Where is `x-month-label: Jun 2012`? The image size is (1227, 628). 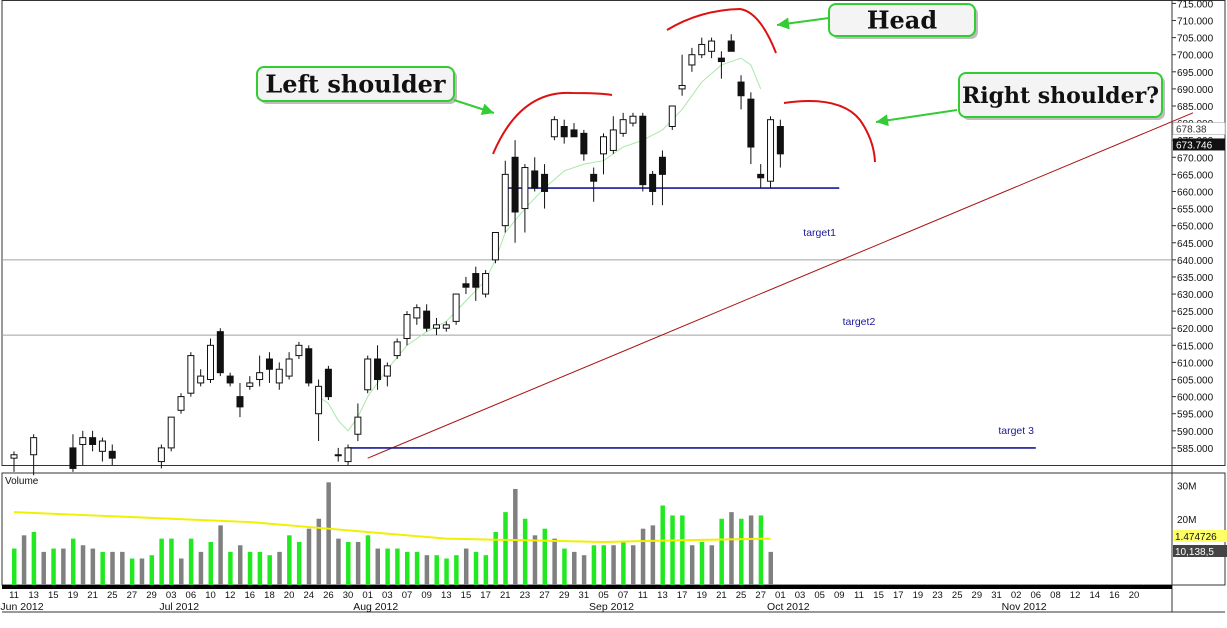 x-month-label: Jun 2012 is located at coordinates (21, 607).